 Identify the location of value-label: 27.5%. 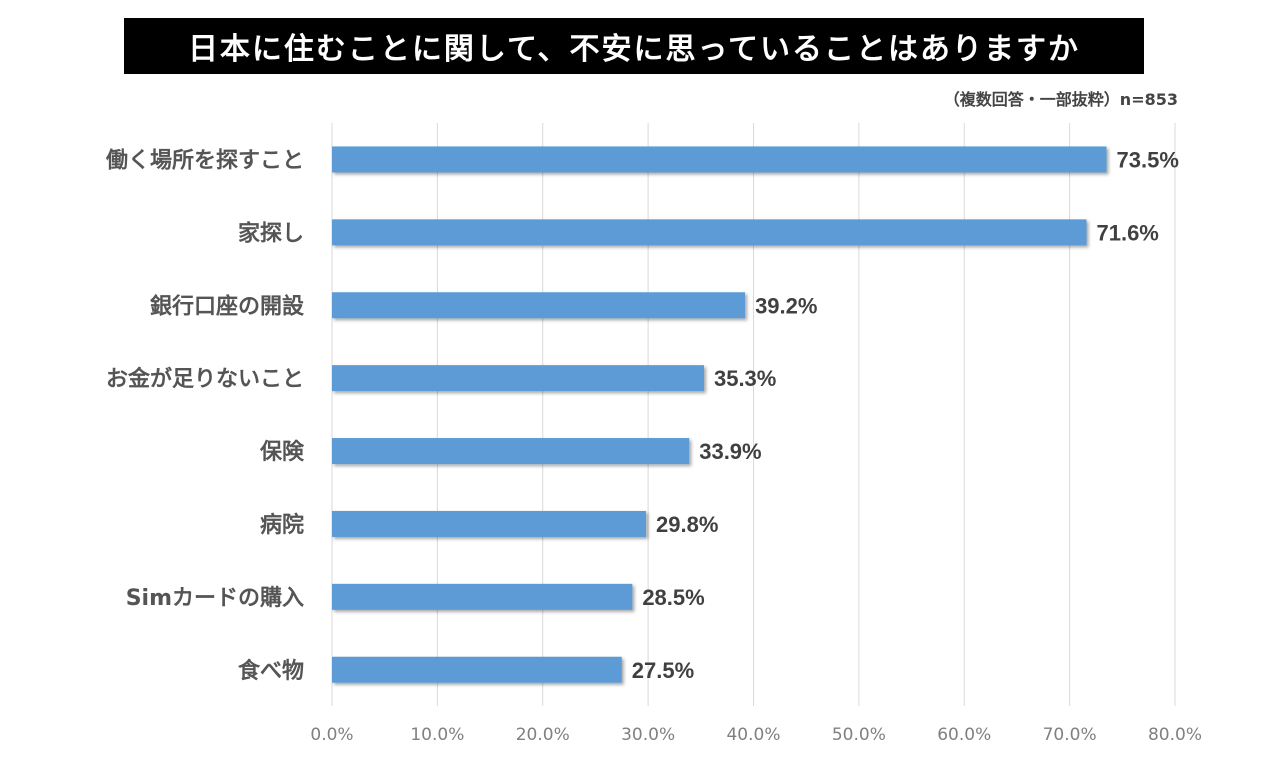
(663, 670).